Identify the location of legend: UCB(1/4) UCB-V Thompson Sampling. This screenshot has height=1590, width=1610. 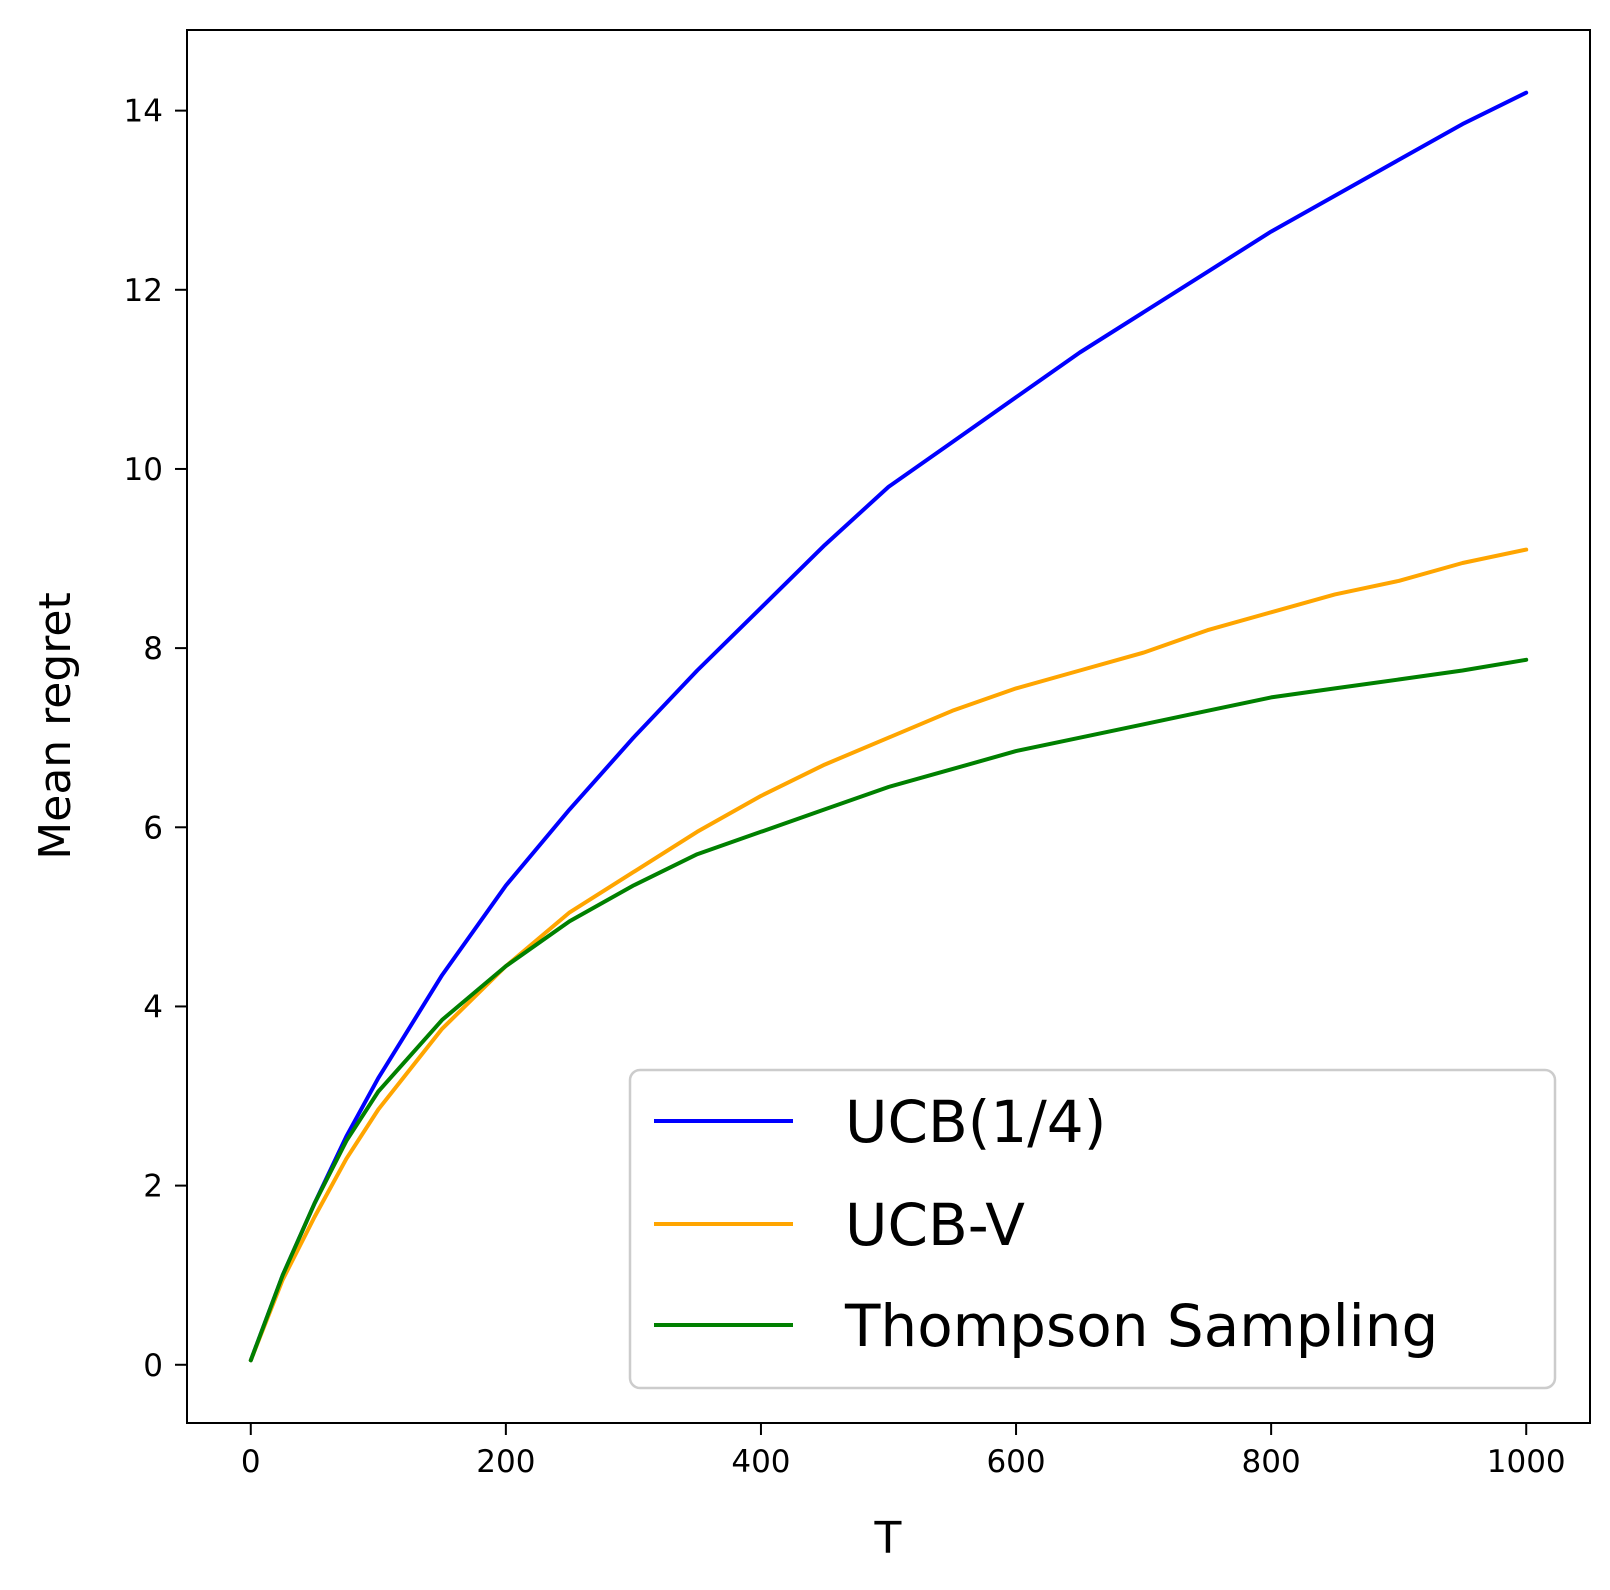
(1092, 1229).